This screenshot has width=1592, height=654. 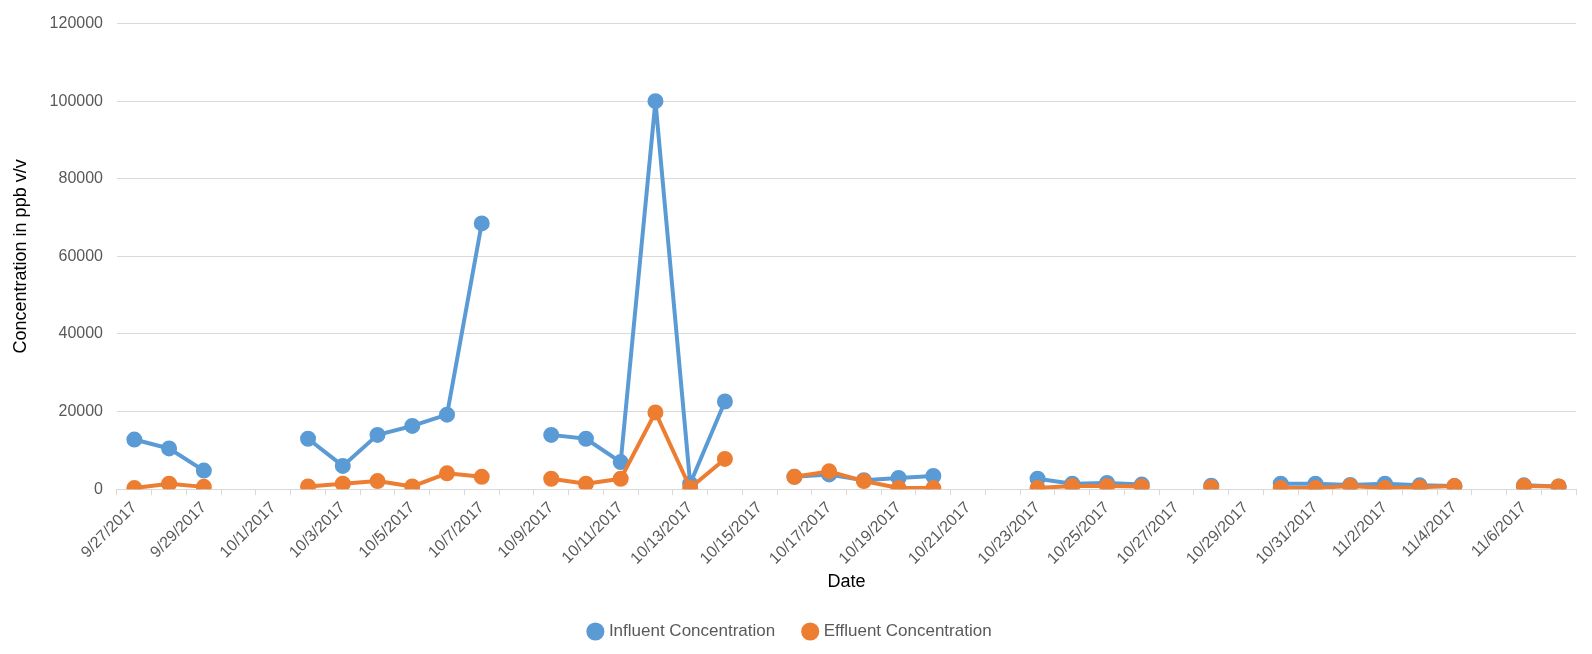 What do you see at coordinates (76, 23) in the screenshot?
I see `y-tick-label: 120000` at bounding box center [76, 23].